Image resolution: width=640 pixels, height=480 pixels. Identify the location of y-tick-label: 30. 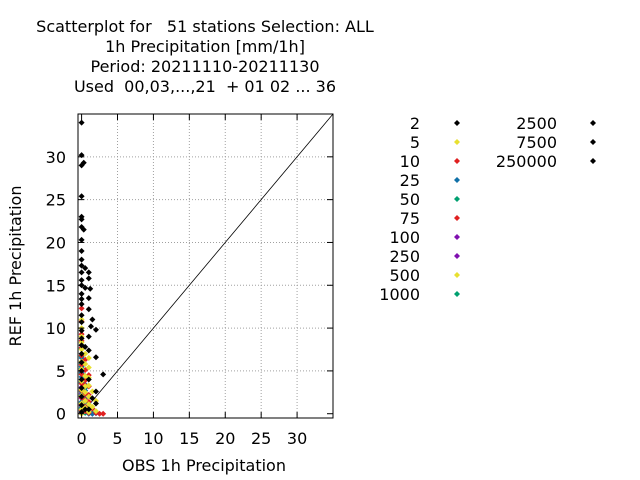
(56, 157).